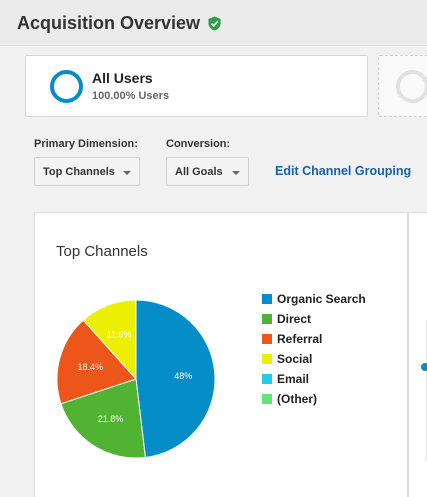 This screenshot has height=497, width=427. What do you see at coordinates (131, 96) in the screenshot?
I see `segment-percentage: 100.00% Users` at bounding box center [131, 96].